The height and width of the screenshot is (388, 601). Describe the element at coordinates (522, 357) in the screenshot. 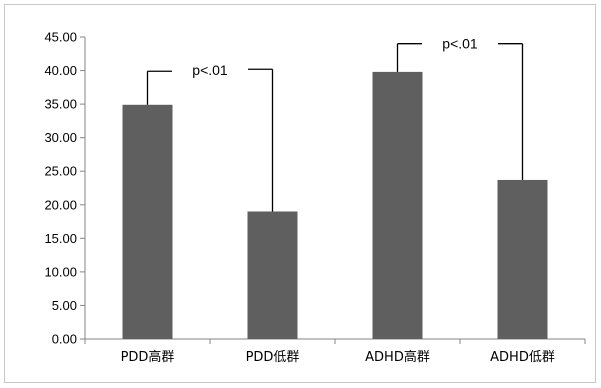

I see `x-tick-label: ADHD低群` at that location.